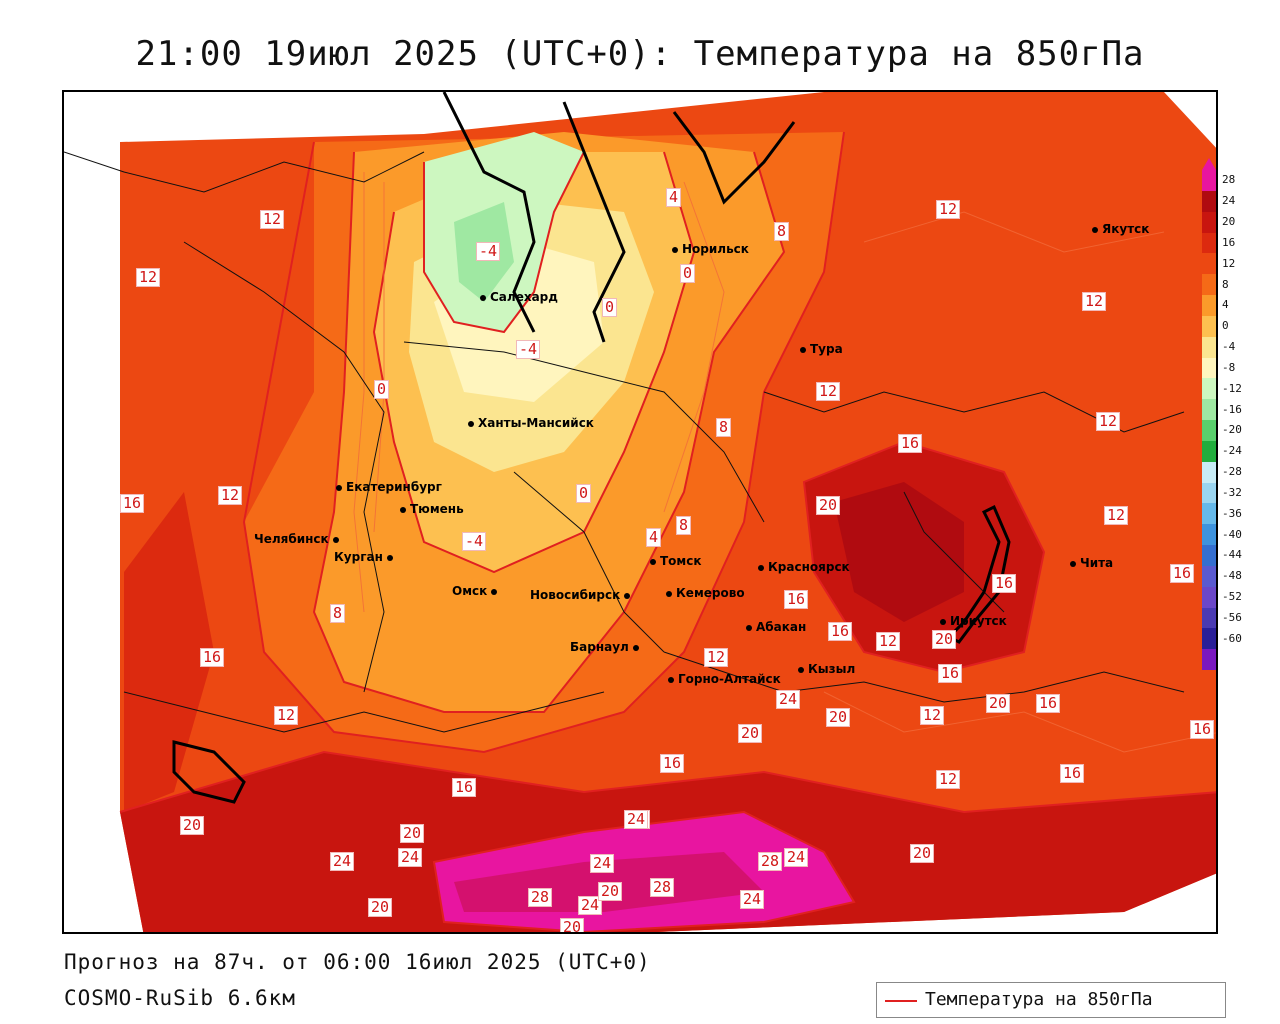  I want to click on colorbar-tick-label: 8, so click(1225, 284).